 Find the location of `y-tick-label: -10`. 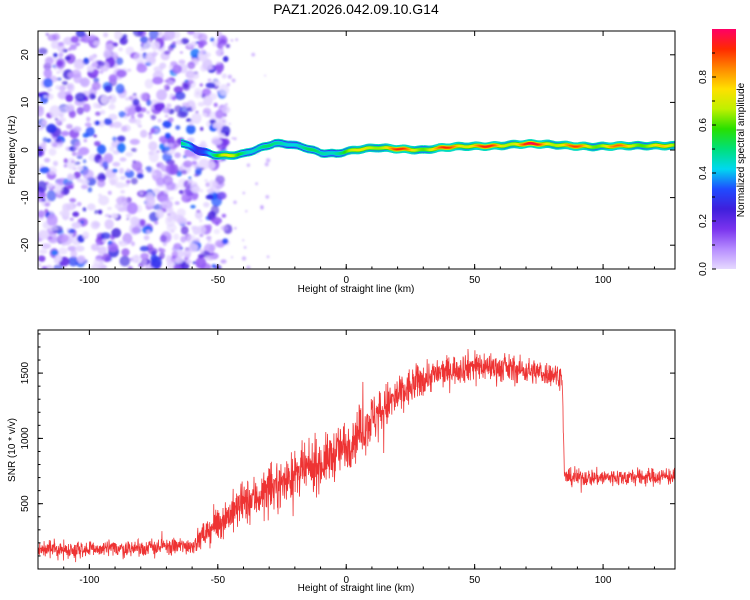

y-tick-label: -10 is located at coordinates (25, 197).